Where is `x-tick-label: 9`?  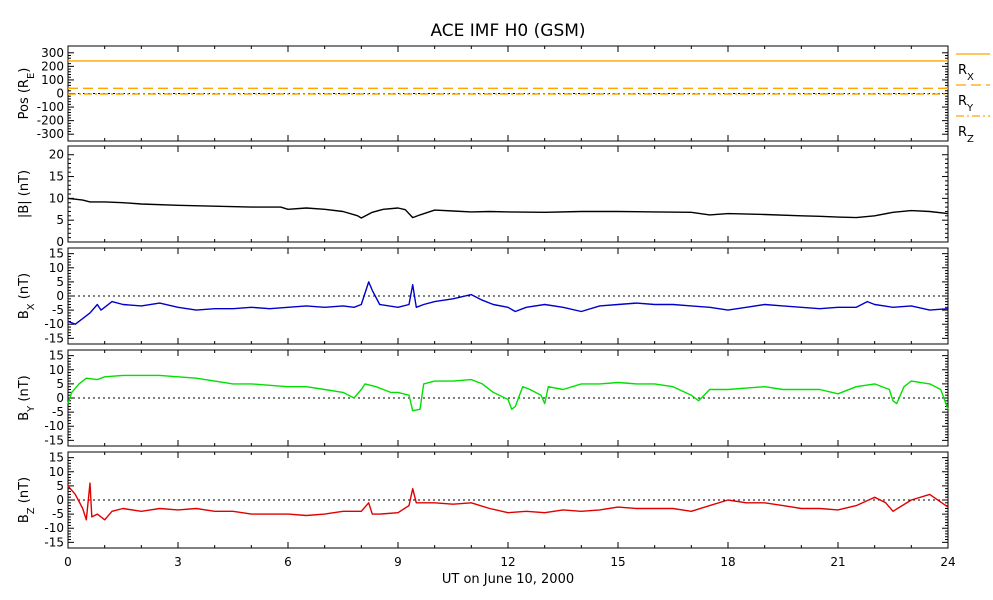
x-tick-label: 9 is located at coordinates (398, 562).